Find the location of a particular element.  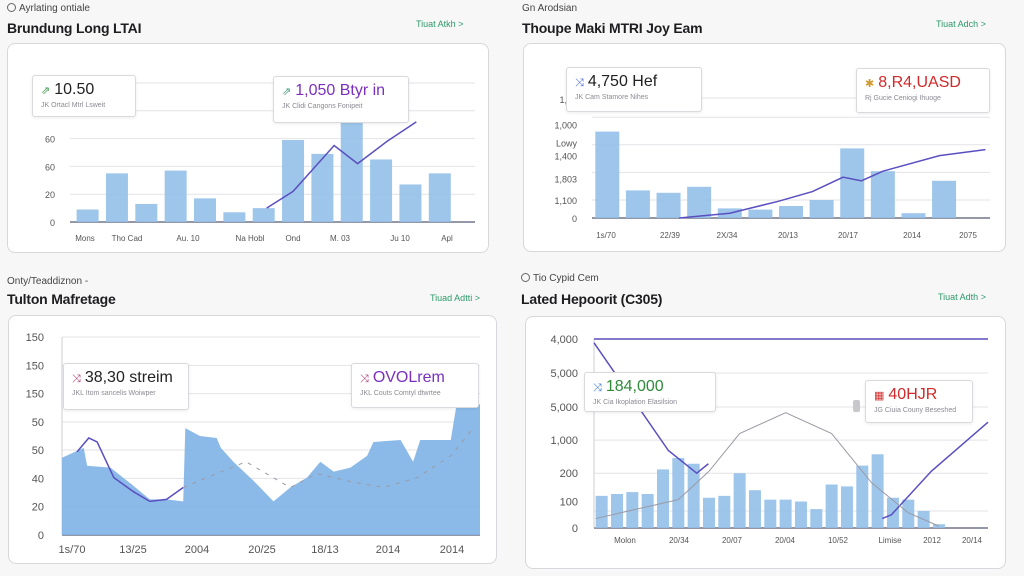

callout-panel-1-a: ⇗ 10.50 JK Ortacl Mtrl Lsweit is located at coordinates (84, 96).